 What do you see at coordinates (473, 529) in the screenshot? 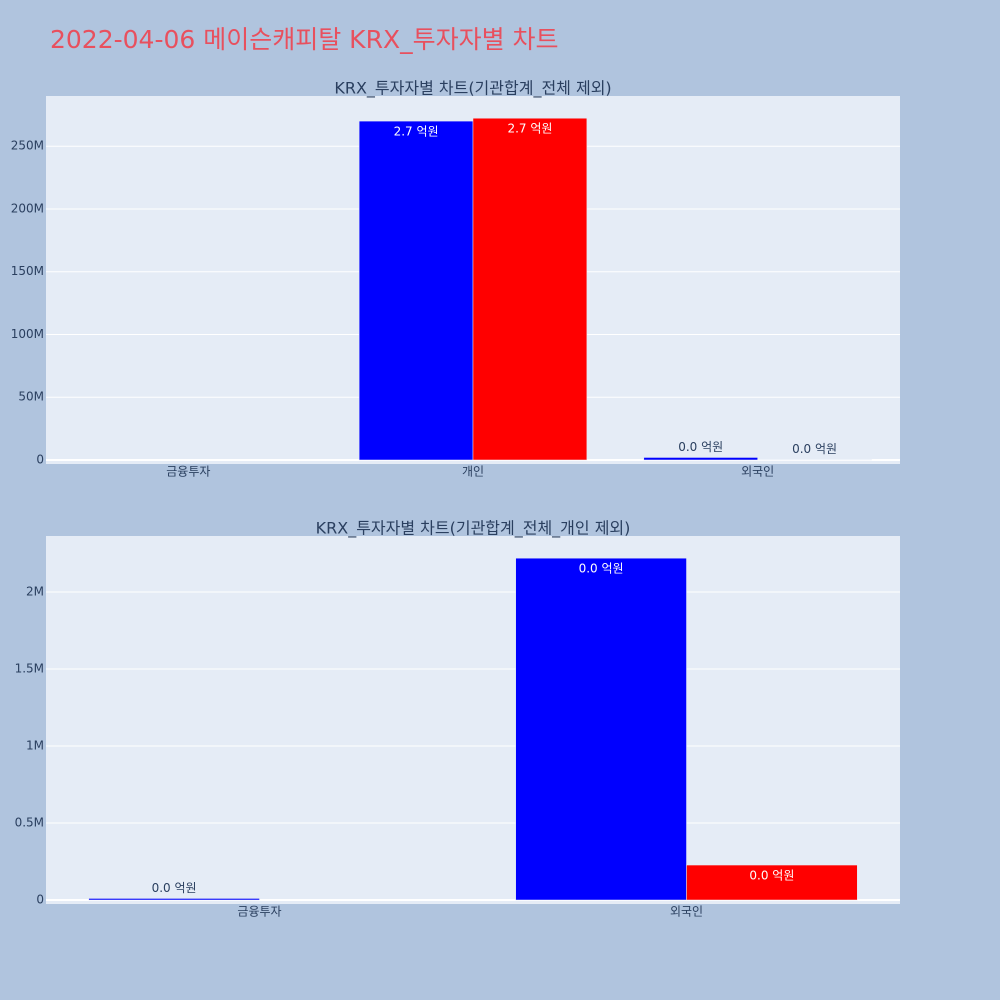
I see `chart-title: KRX_투자자별 차트(기관합계_전체_개인 제외)` at bounding box center [473, 529].